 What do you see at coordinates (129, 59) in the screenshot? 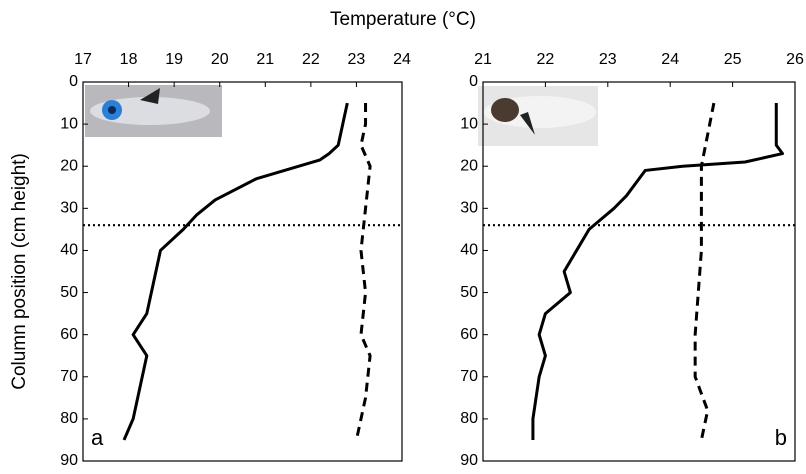
I see `x-tick-label: 18` at bounding box center [129, 59].